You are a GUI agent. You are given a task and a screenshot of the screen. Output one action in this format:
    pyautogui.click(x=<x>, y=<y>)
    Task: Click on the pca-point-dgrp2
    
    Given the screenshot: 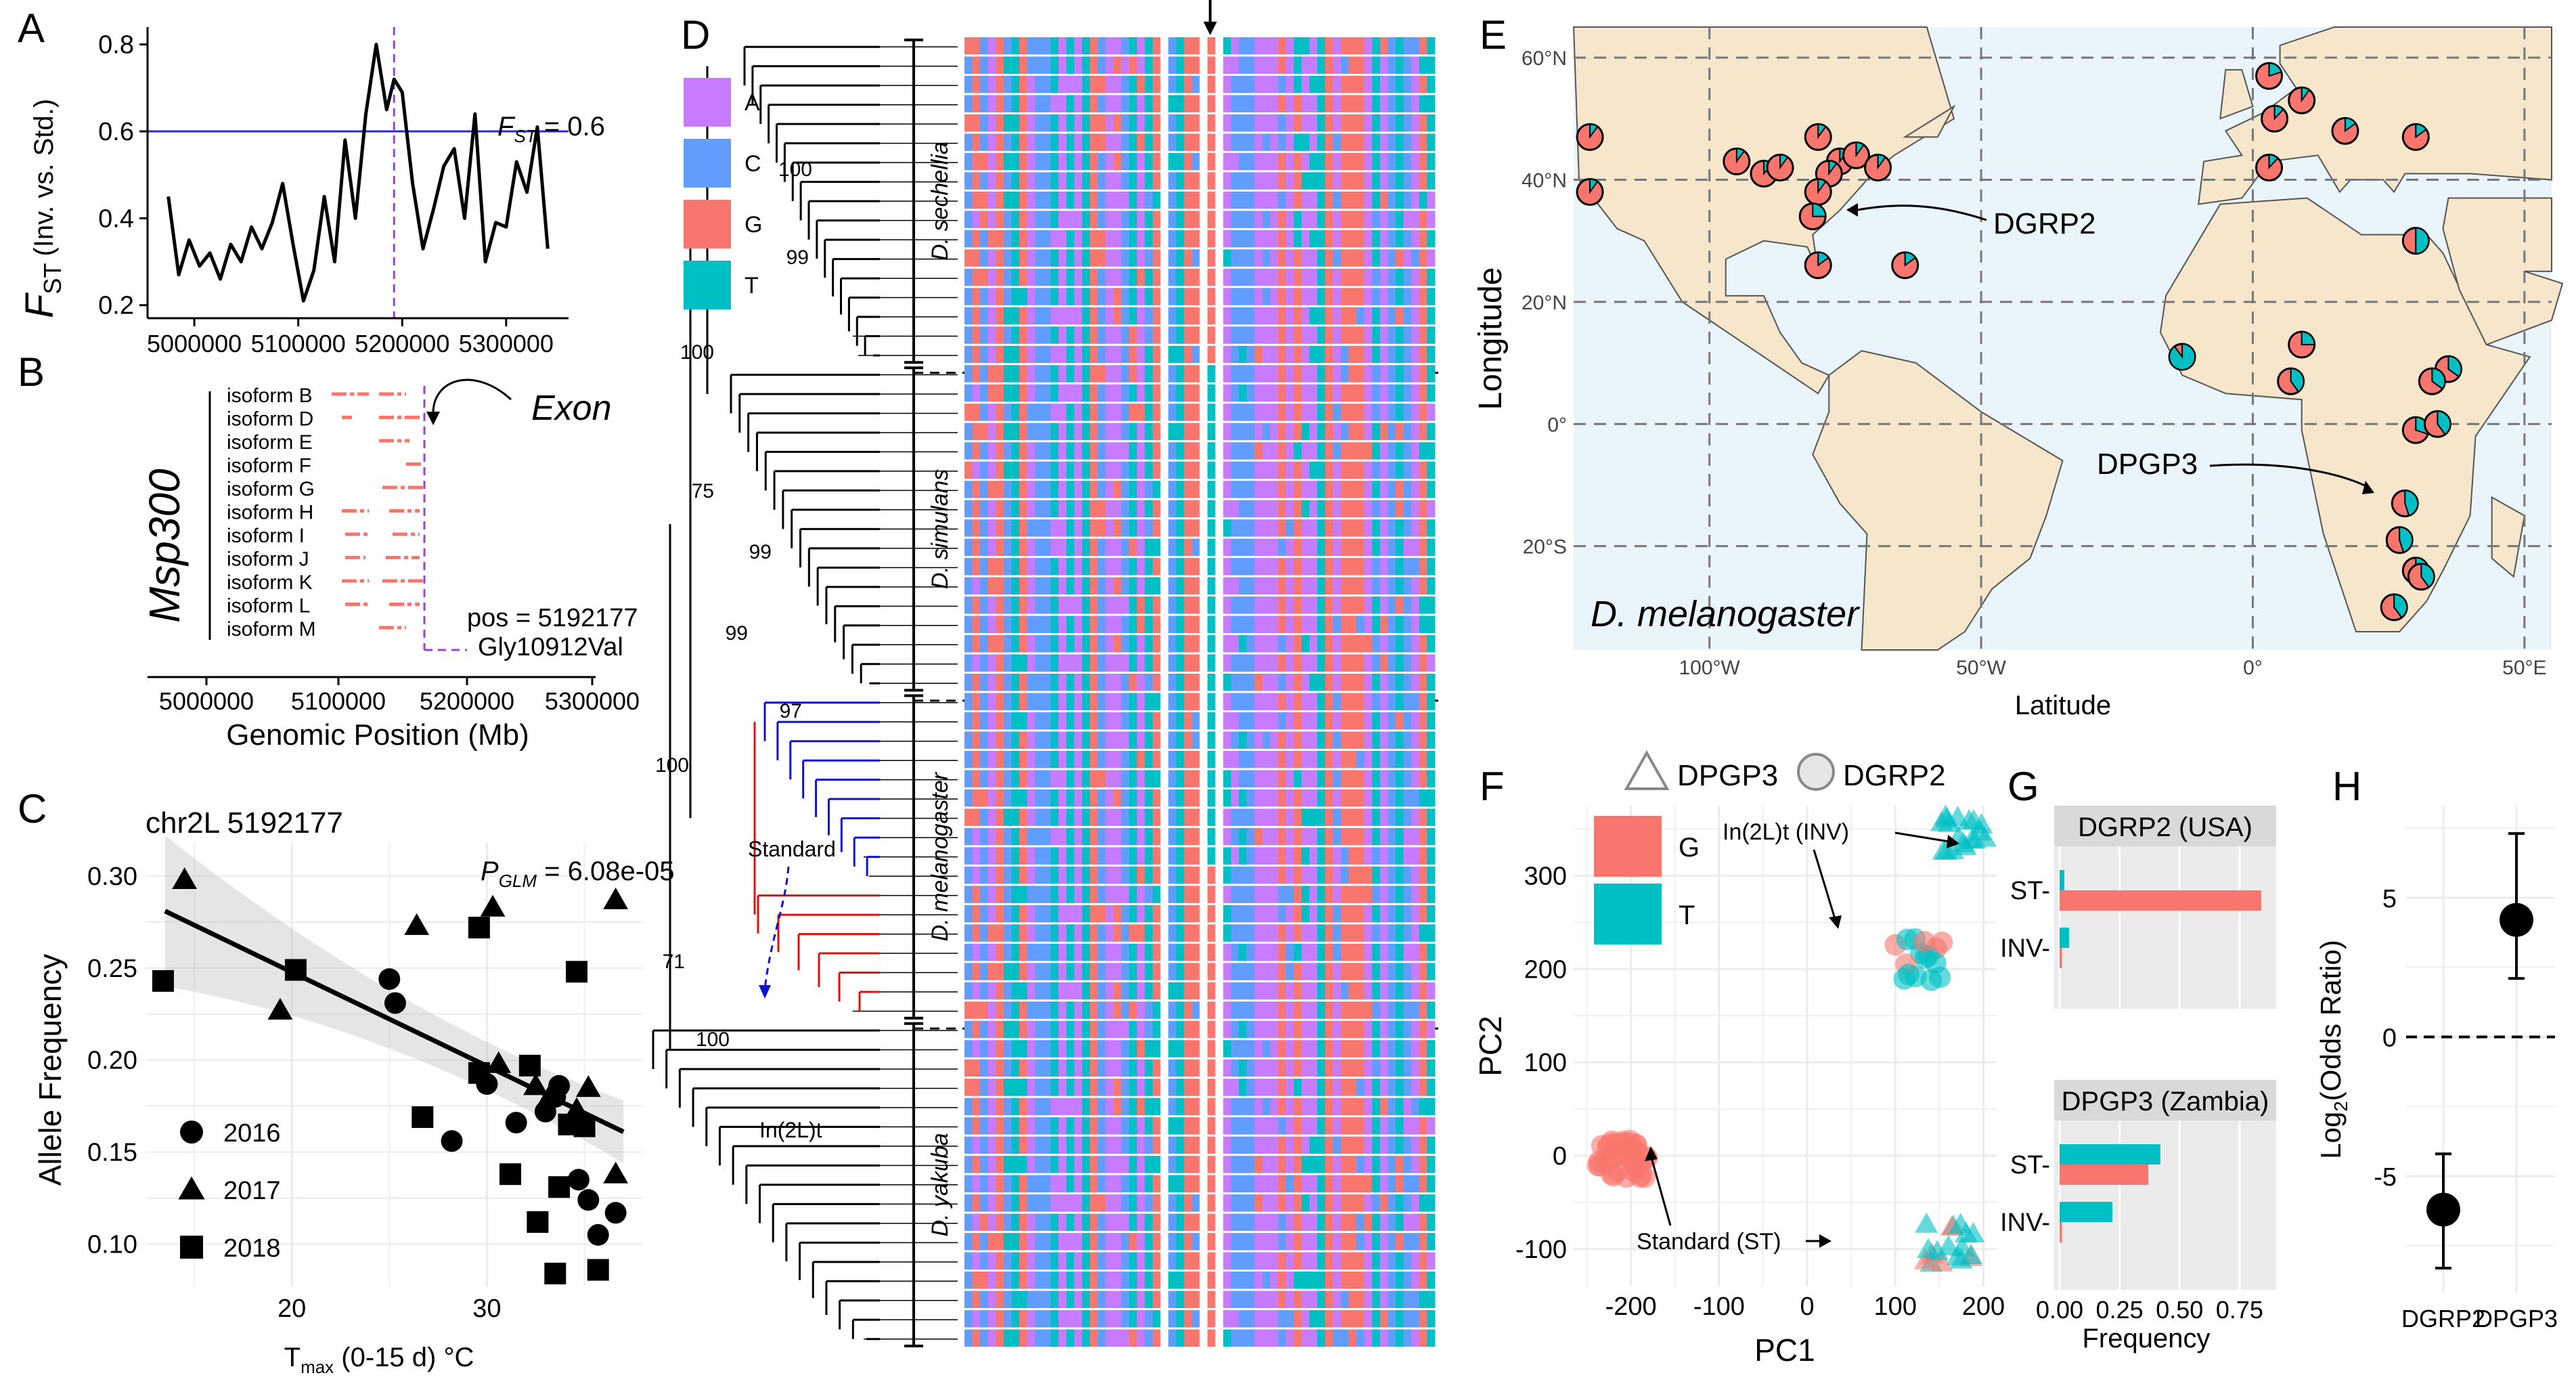 What is the action you would take?
    pyautogui.click(x=1631, y=1150)
    